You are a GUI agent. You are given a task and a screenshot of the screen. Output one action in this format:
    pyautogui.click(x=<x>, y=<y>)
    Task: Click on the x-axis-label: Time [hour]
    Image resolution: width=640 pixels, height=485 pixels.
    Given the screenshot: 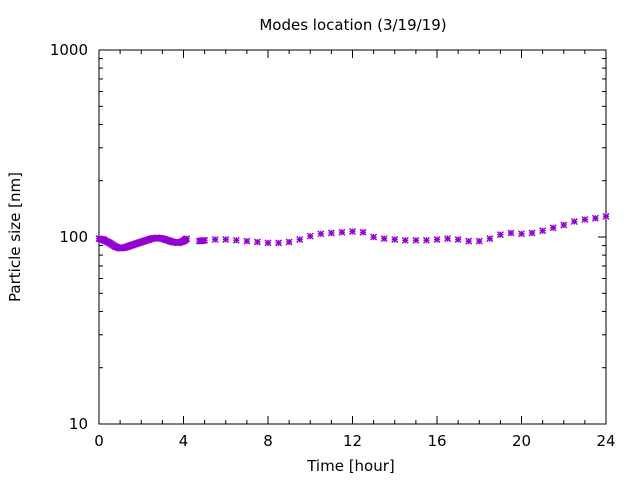 What is the action you would take?
    pyautogui.click(x=350, y=466)
    